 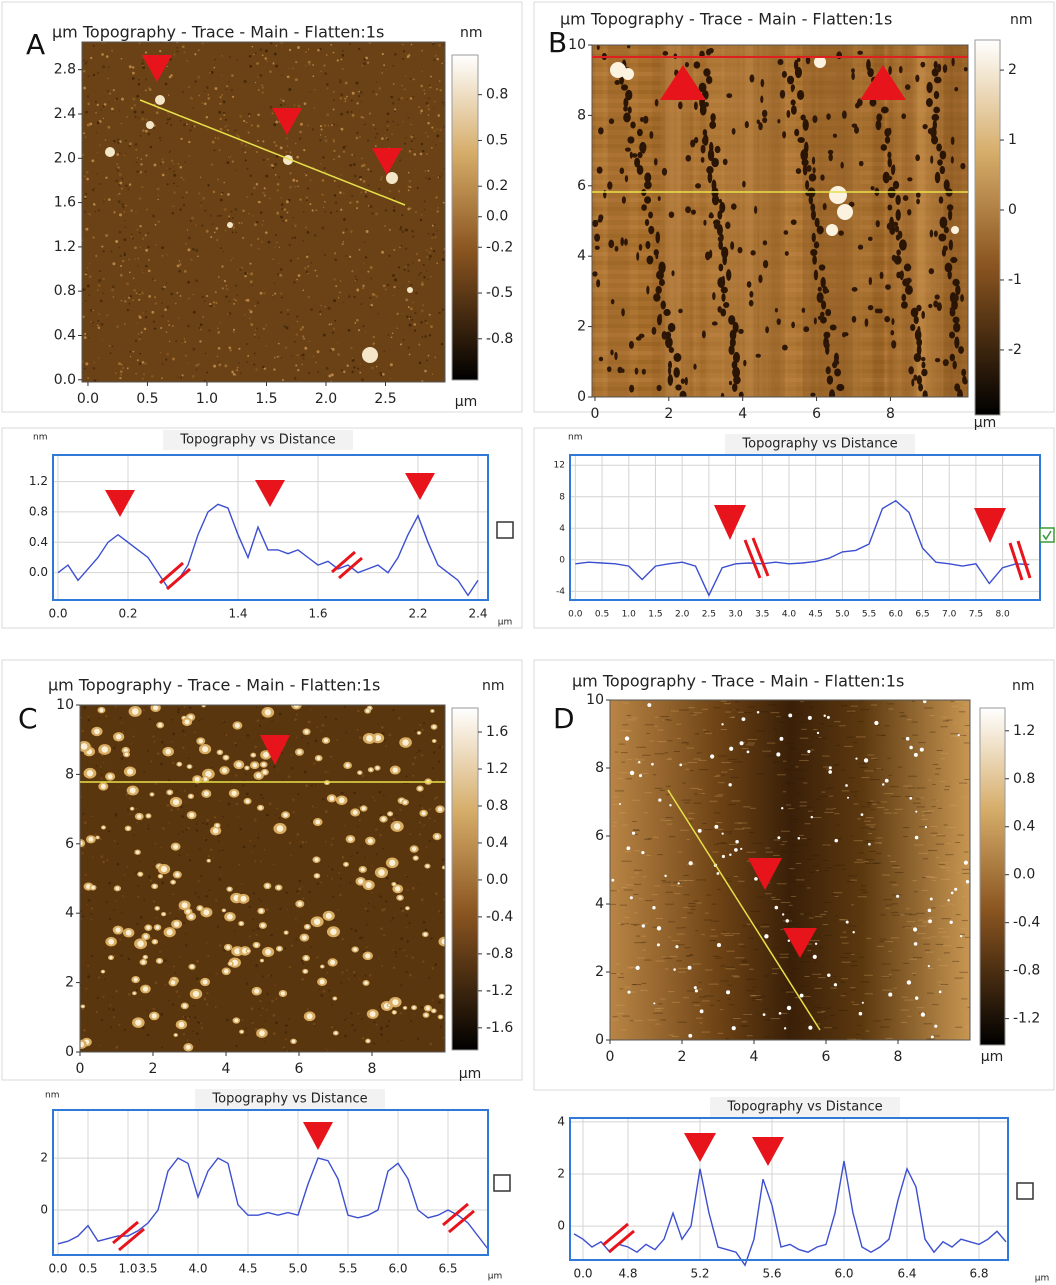 What do you see at coordinates (771, 1274) in the screenshot?
I see `x-tick-label: 5.6` at bounding box center [771, 1274].